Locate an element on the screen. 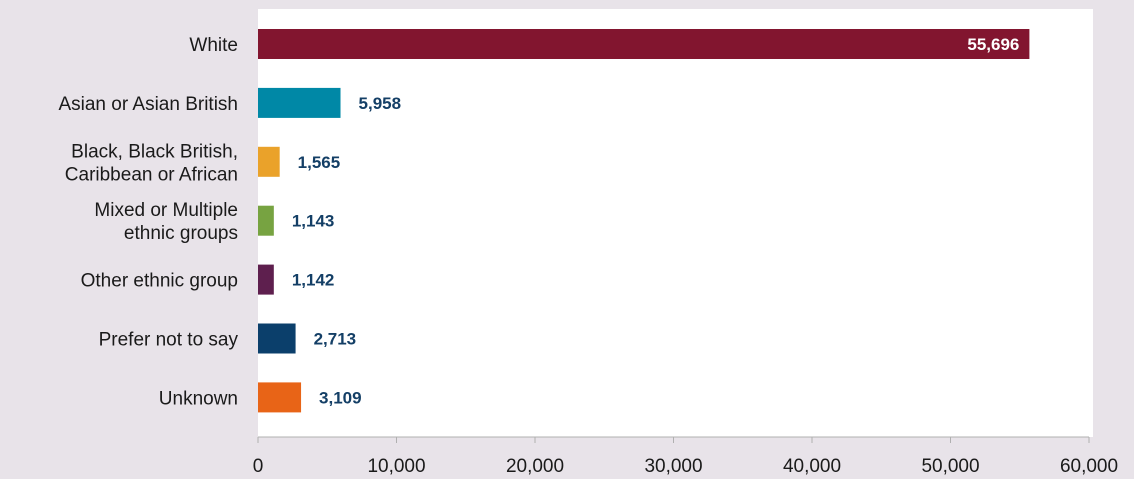 The height and width of the screenshot is (479, 1134). value-label: 2,713 is located at coordinates (335, 339).